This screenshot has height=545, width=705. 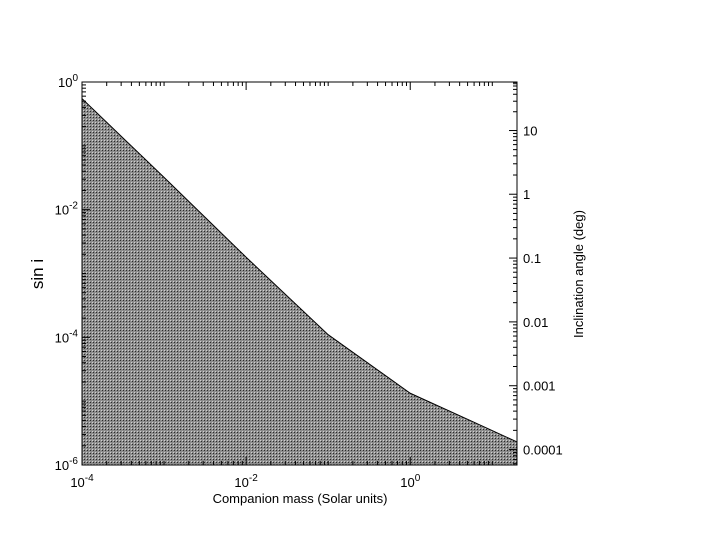 I want to click on y2-tick-label: 10, so click(x=530, y=131).